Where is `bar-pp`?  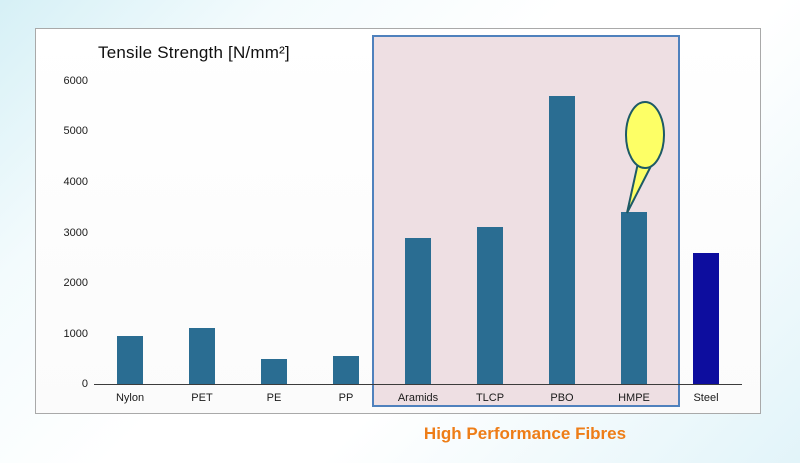
bar-pp is located at coordinates (346, 370).